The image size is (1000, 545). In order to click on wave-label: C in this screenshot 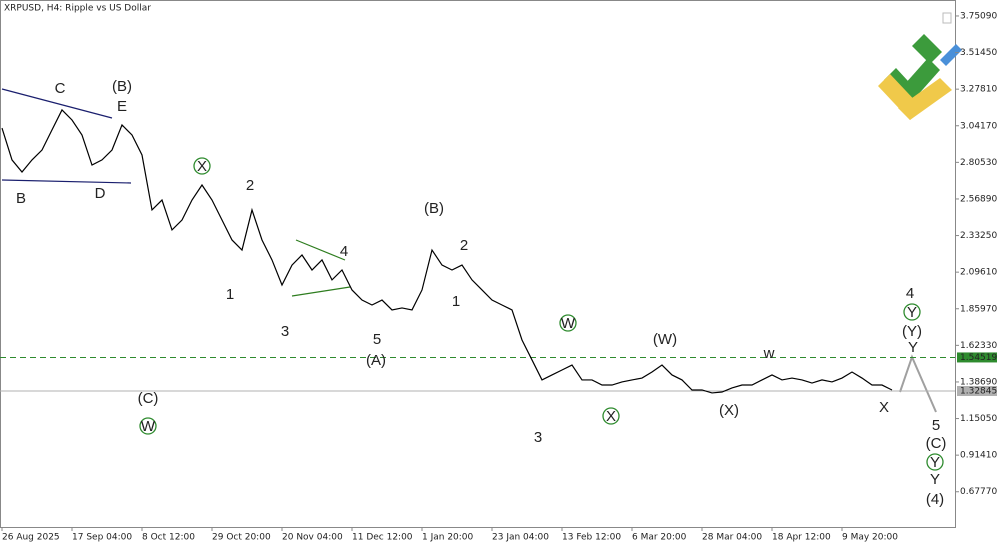, I will do `click(60, 88)`.